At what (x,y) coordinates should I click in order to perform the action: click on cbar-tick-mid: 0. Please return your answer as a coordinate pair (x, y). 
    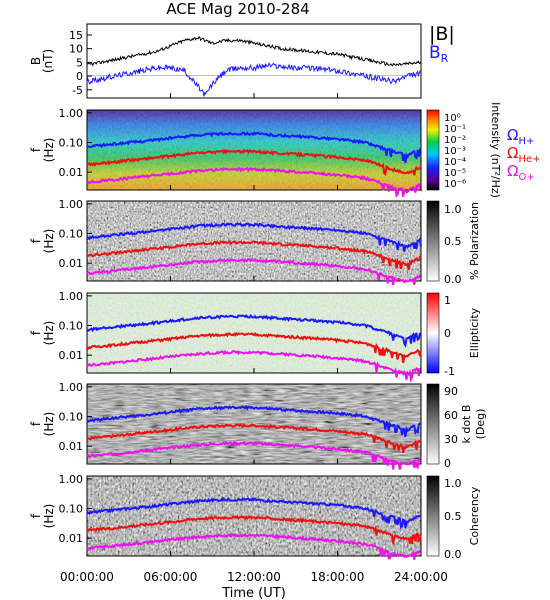
    Looking at the image, I should click on (447, 333).